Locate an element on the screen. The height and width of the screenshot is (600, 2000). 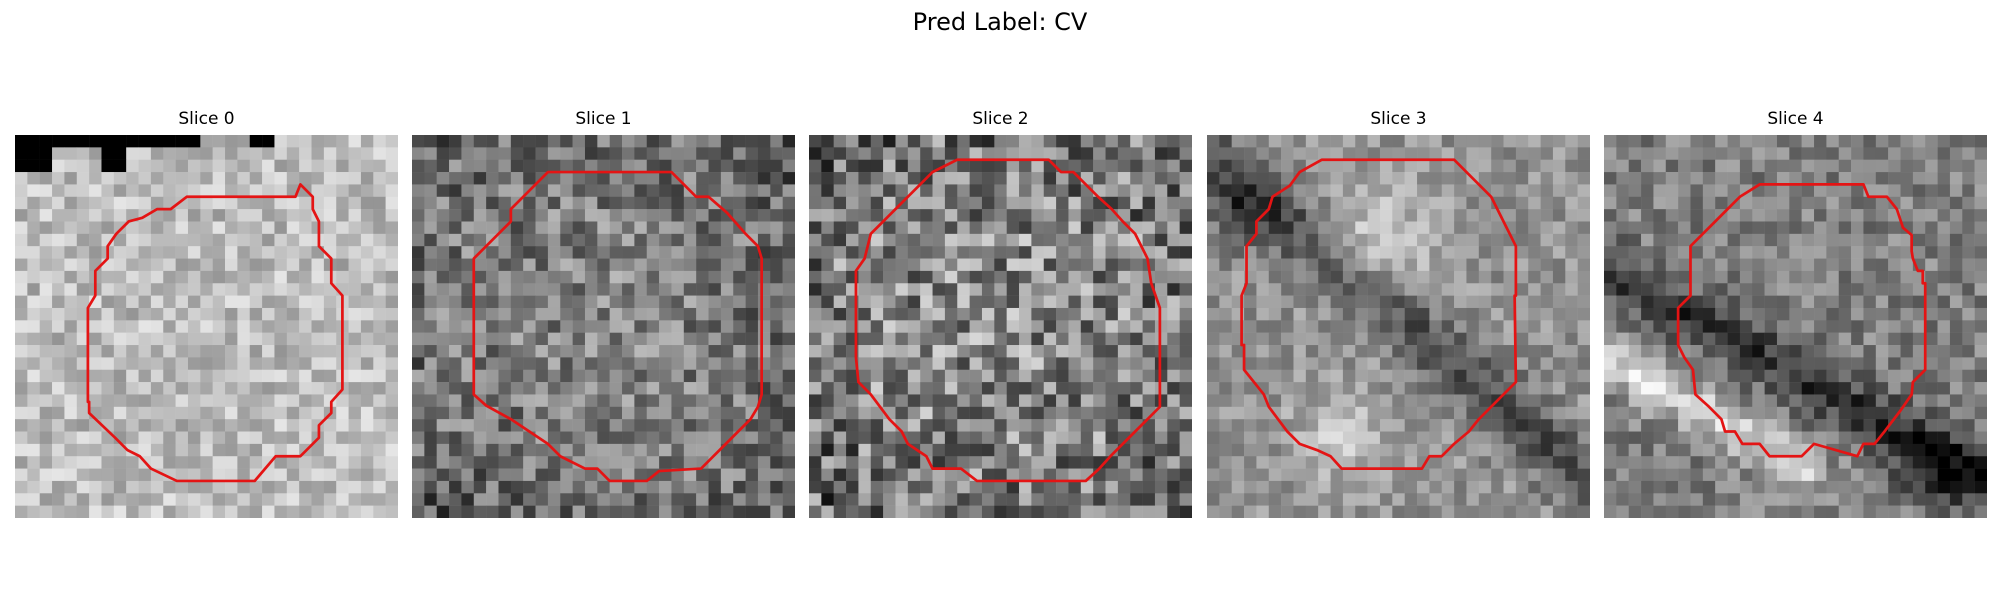
slice-panel-0: Slice 0 is located at coordinates (206, 313).